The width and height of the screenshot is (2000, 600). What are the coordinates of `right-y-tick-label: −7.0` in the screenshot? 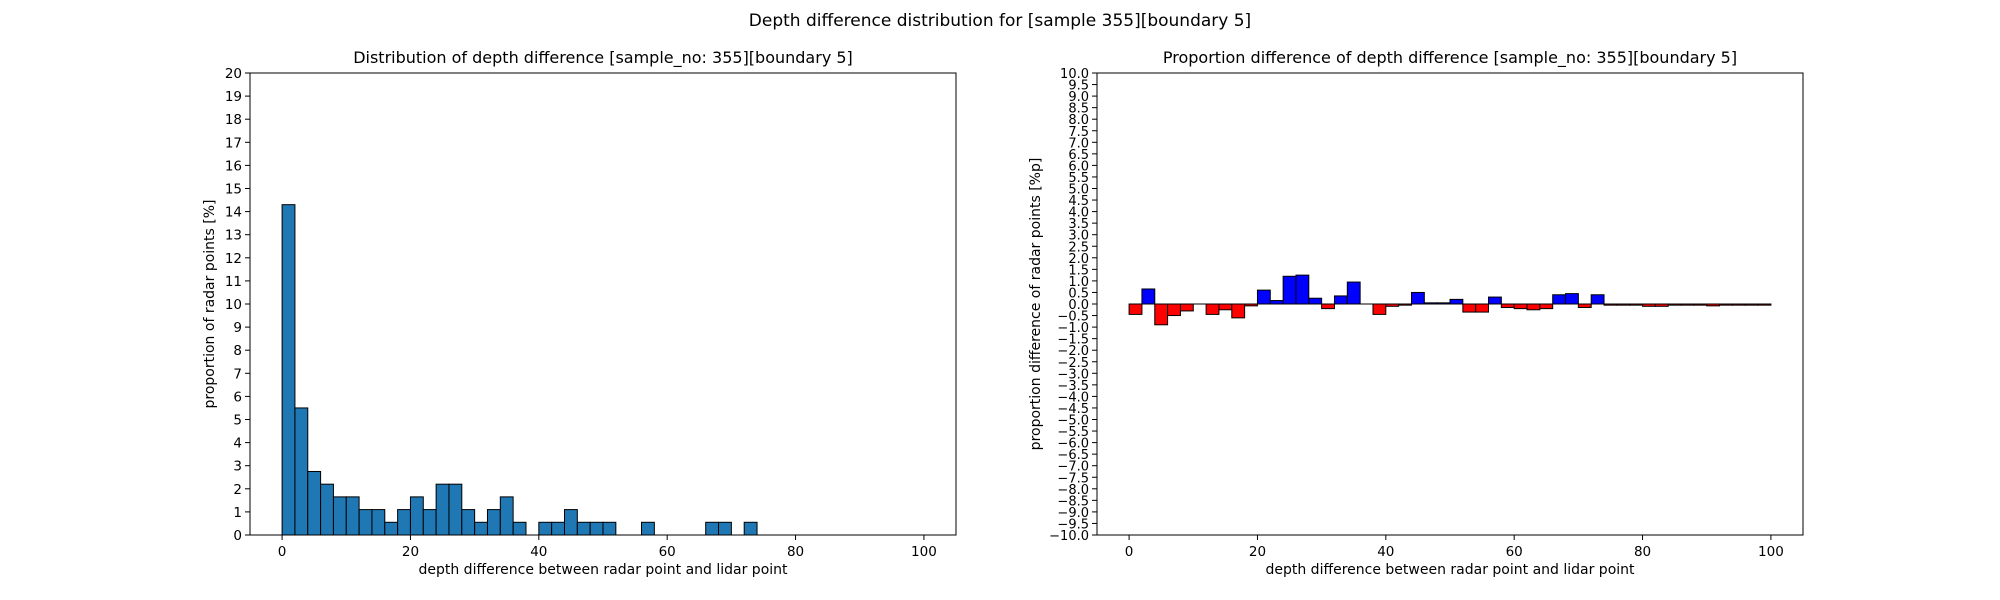 It's located at (1073, 467).